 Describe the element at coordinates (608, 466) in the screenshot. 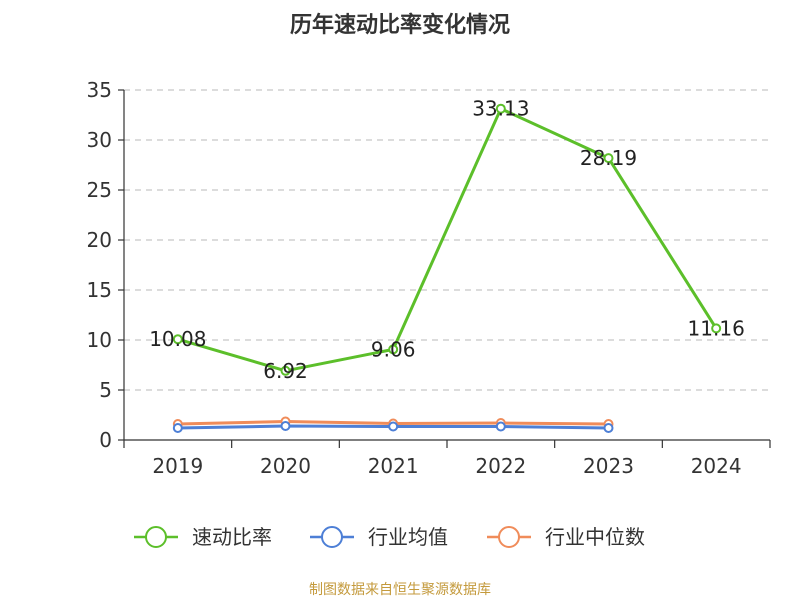

I see `x-tick-label: 2023` at that location.